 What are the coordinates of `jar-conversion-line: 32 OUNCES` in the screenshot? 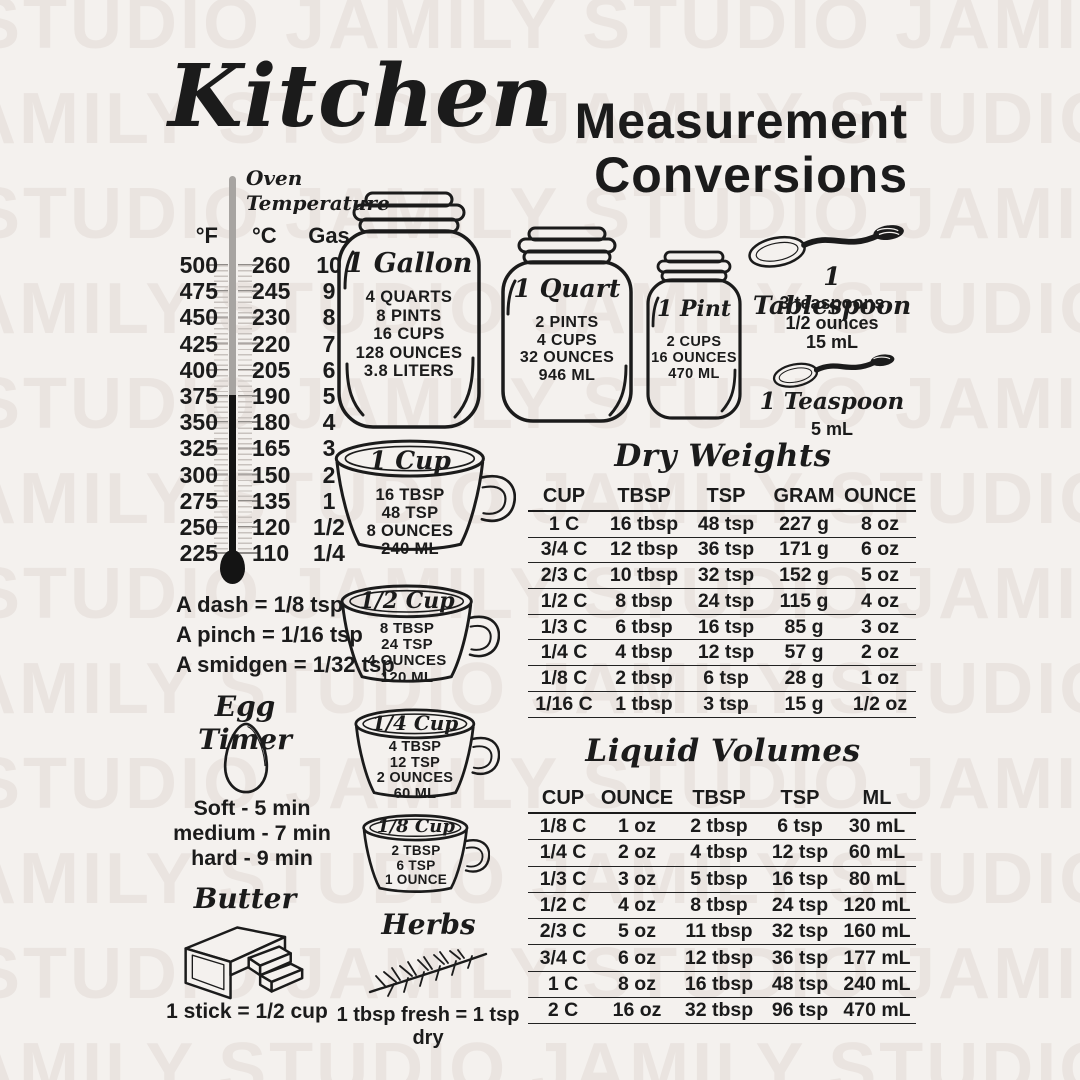 It's located at (567, 358).